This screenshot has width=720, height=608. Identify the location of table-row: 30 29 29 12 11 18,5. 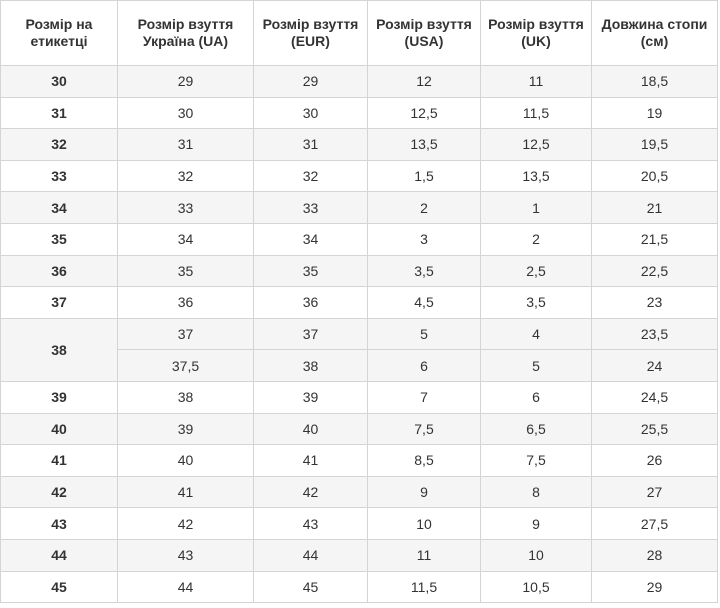
(359, 81).